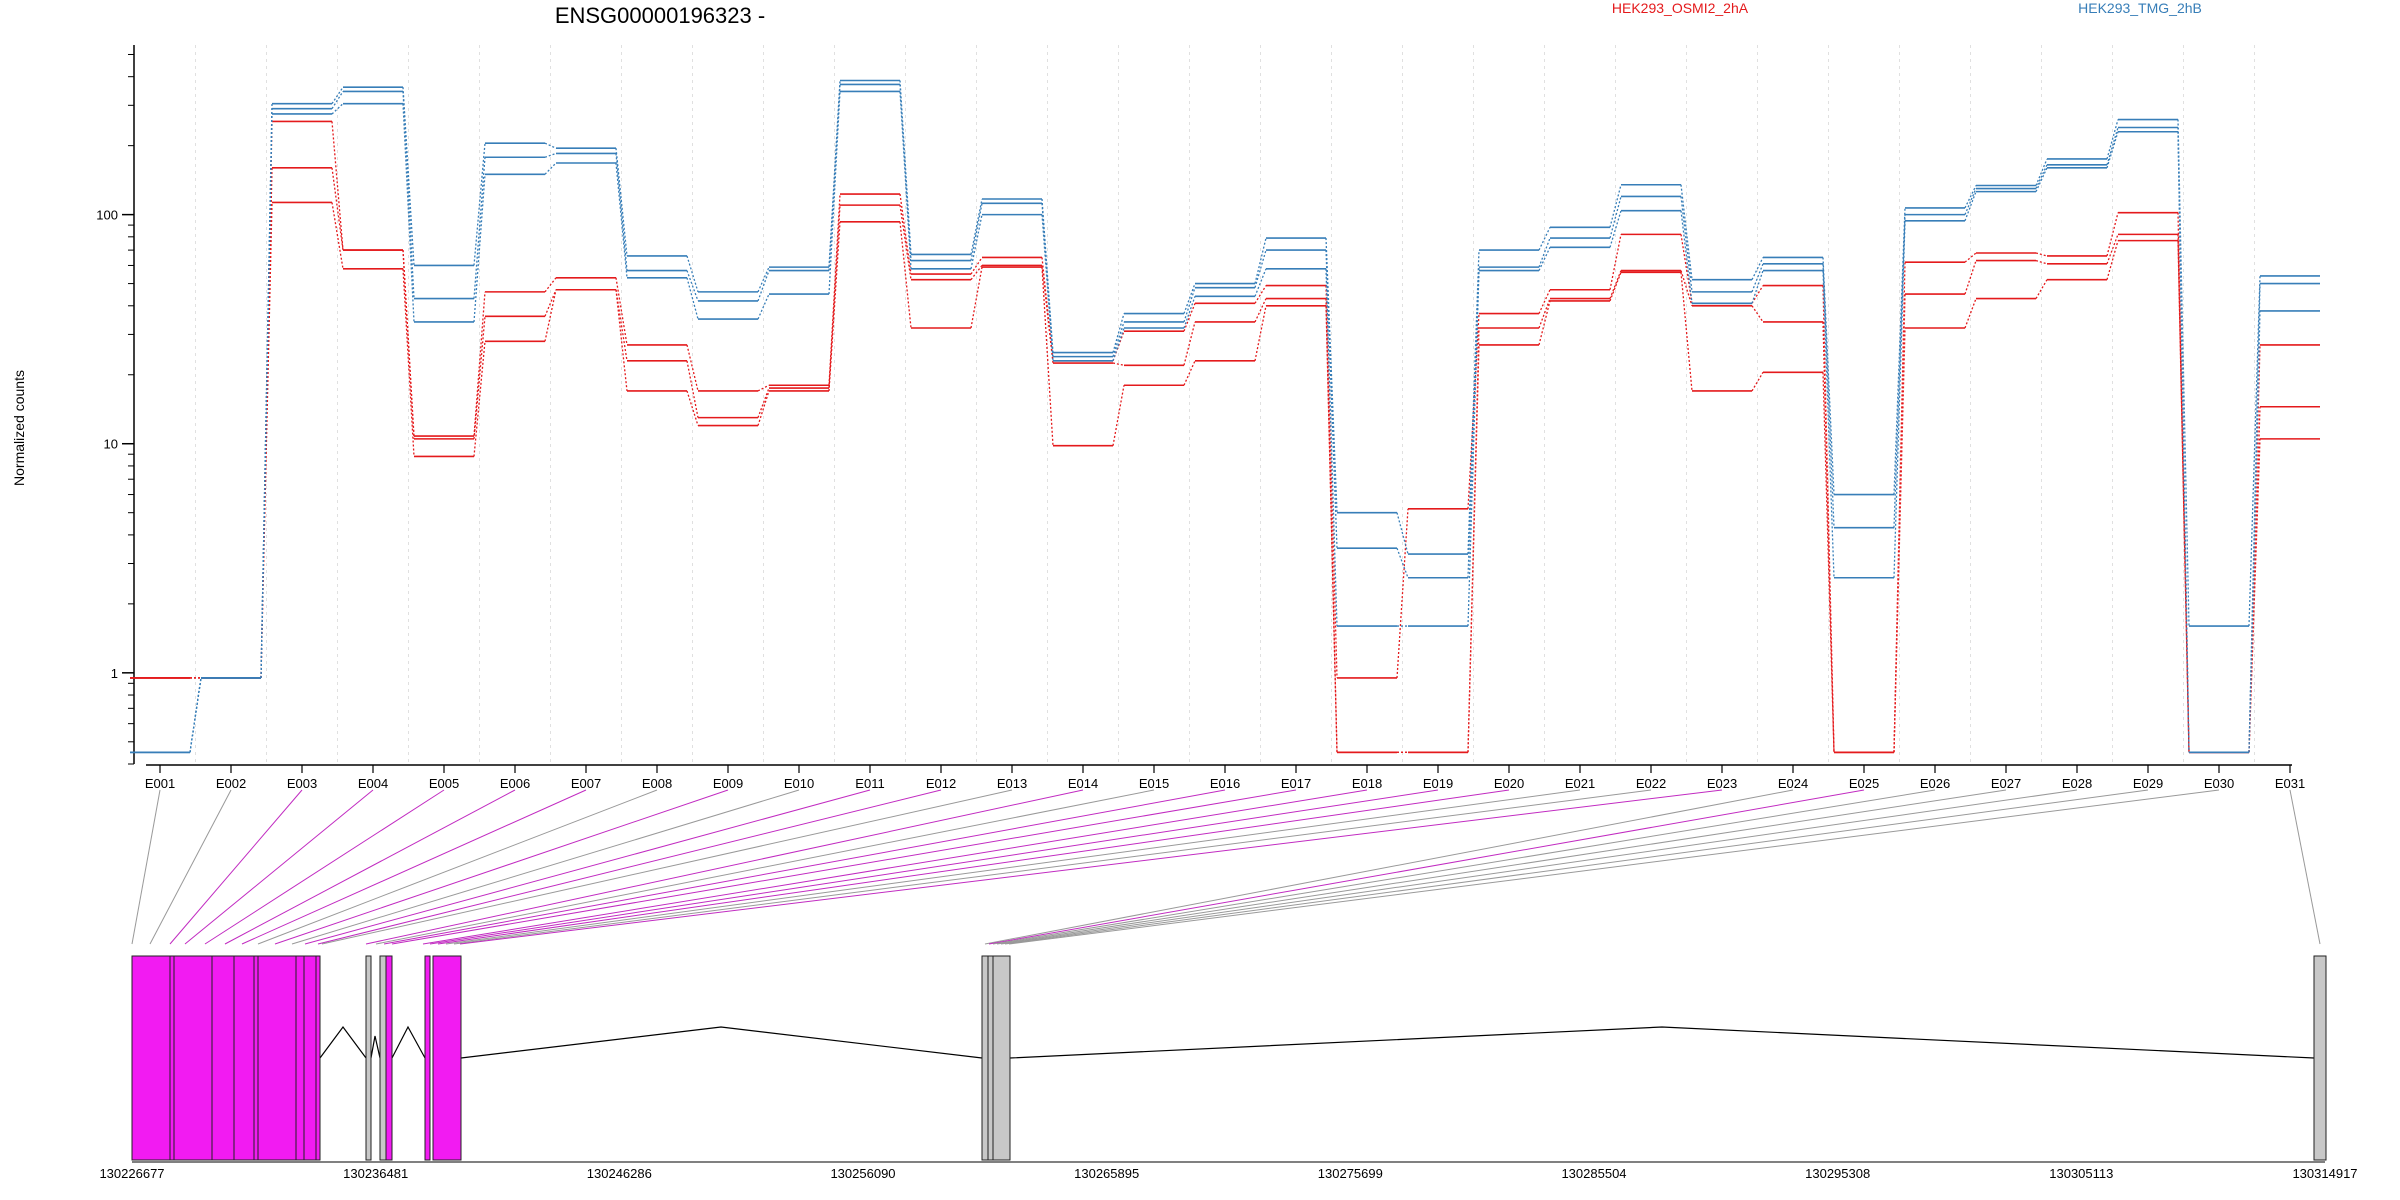 The image size is (2400, 1200). Describe the element at coordinates (1083, 783) in the screenshot. I see `exon-label: E014` at that location.